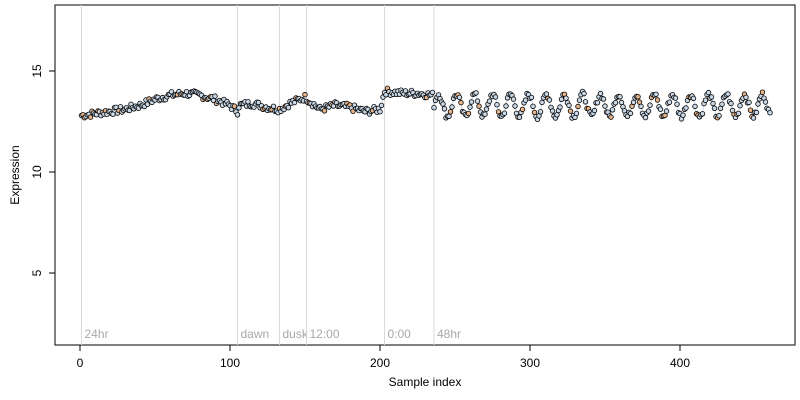 The image size is (800, 400). Describe the element at coordinates (296, 334) in the screenshot. I see `marker-label: dusk` at that location.